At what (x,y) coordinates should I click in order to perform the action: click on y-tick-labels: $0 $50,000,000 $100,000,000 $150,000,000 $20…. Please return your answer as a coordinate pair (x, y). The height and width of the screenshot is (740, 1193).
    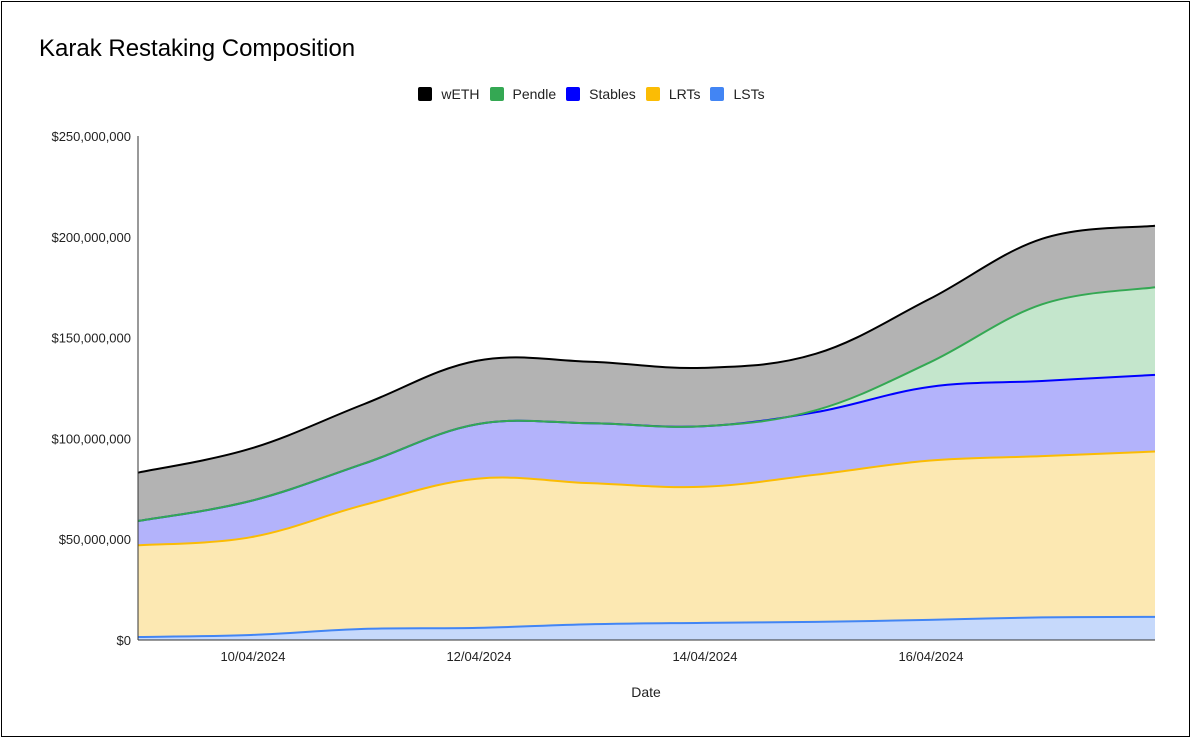
    Looking at the image, I should click on (91, 388).